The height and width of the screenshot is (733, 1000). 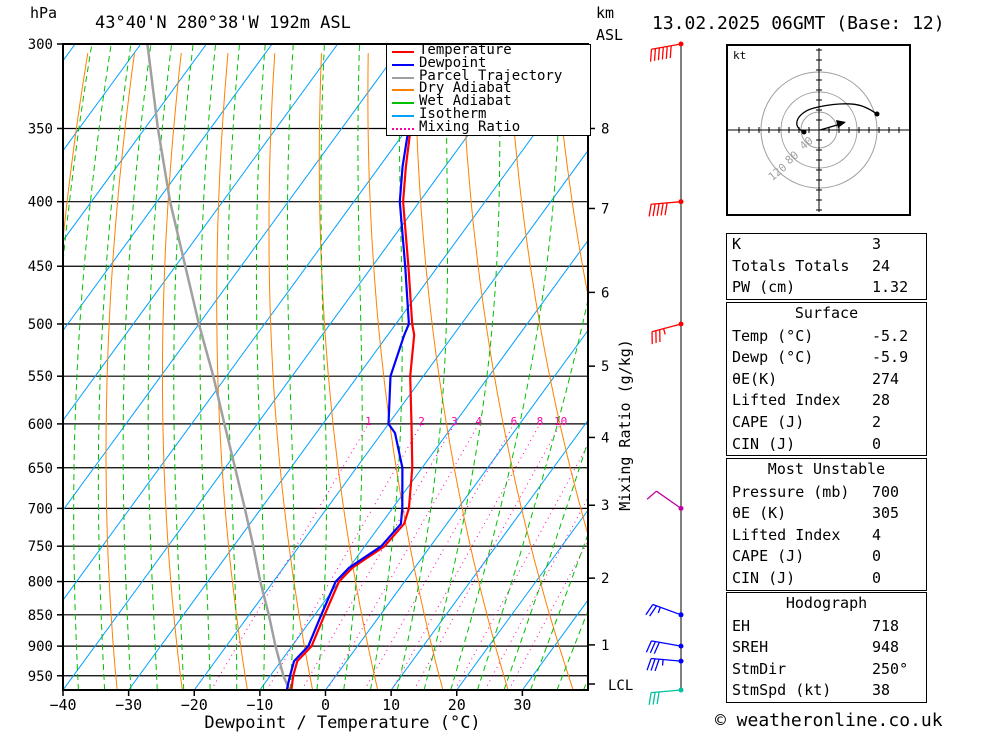 I want to click on temperature-tick-label: −10, so click(x=259, y=705).